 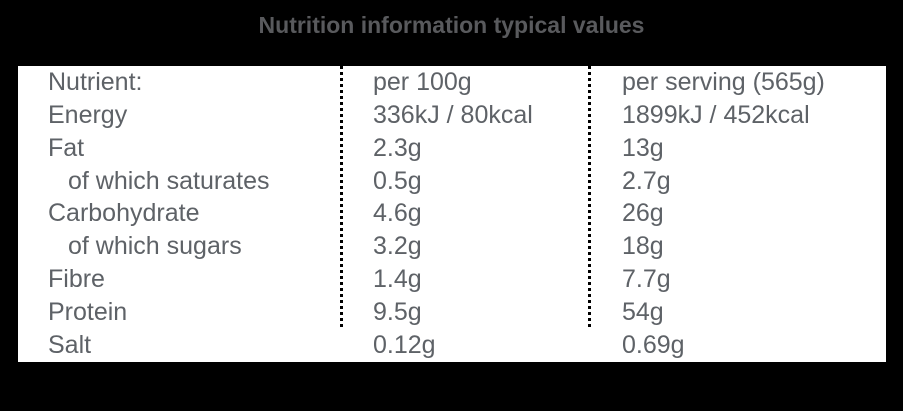 I want to click on per-100g-cell: 2.3g, so click(x=397, y=147).